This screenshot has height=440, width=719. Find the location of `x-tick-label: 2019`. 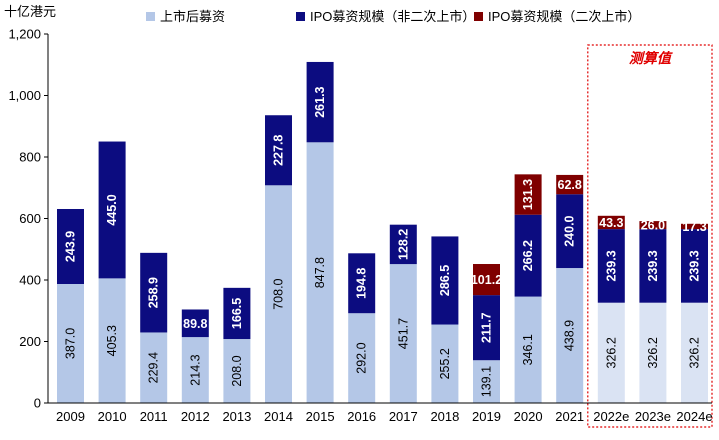

x-tick-label: 2019 is located at coordinates (486, 416).